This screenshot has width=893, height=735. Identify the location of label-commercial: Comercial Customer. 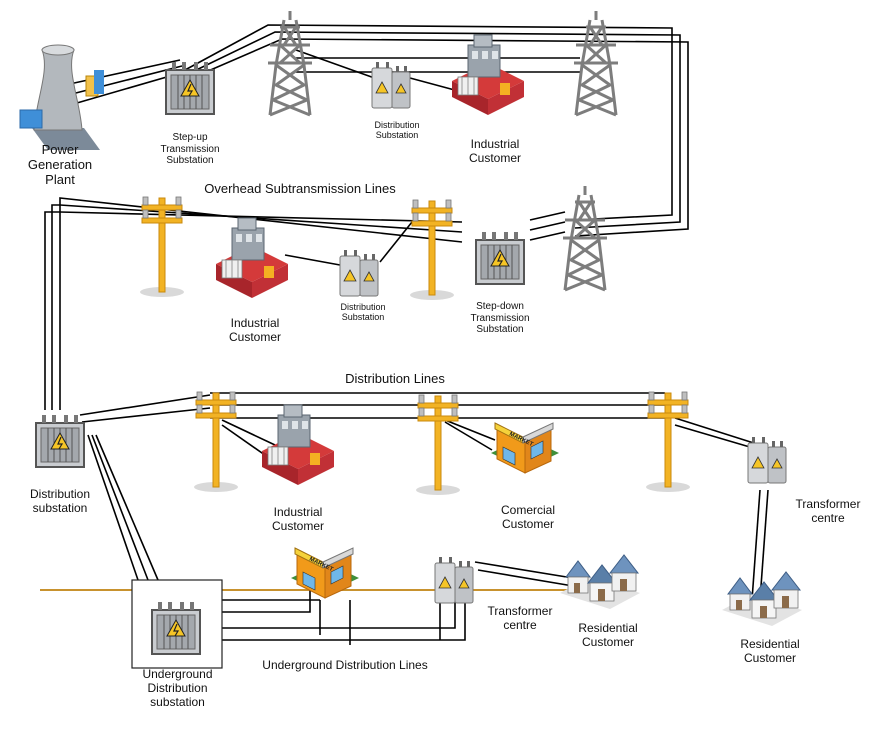
(527, 517).